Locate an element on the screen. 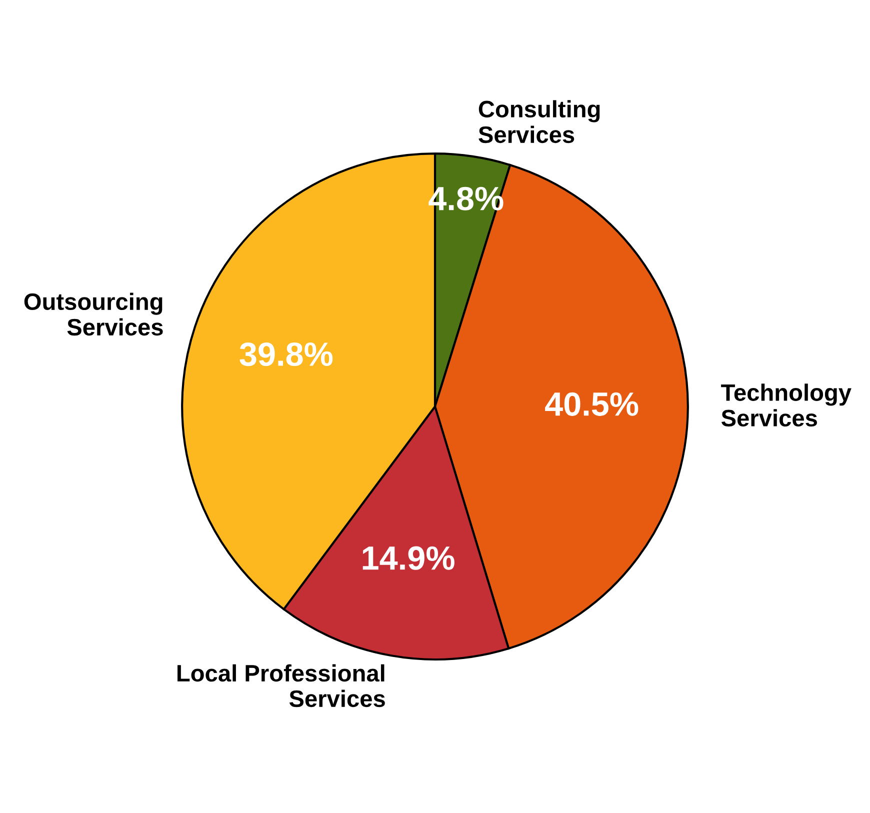 This screenshot has height=813, width=870. data-label: 14.9% is located at coordinates (408, 558).